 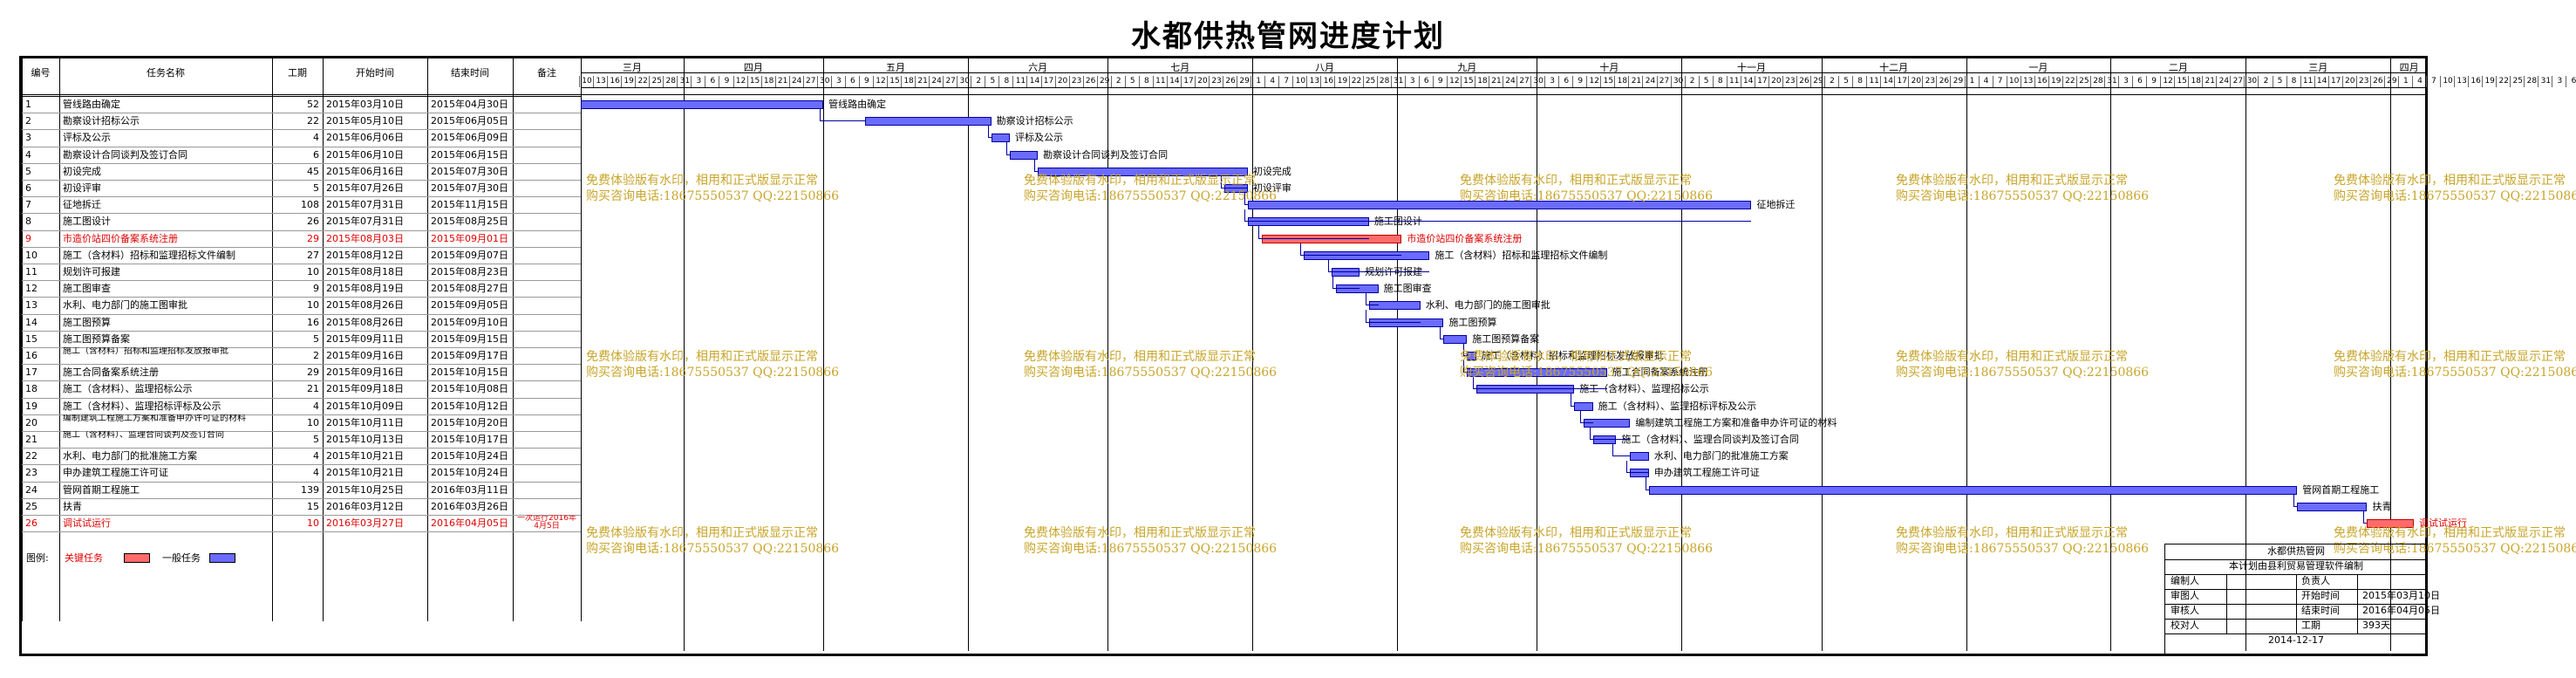 I want to click on day-tick-label: 8, so click(x=1007, y=81).